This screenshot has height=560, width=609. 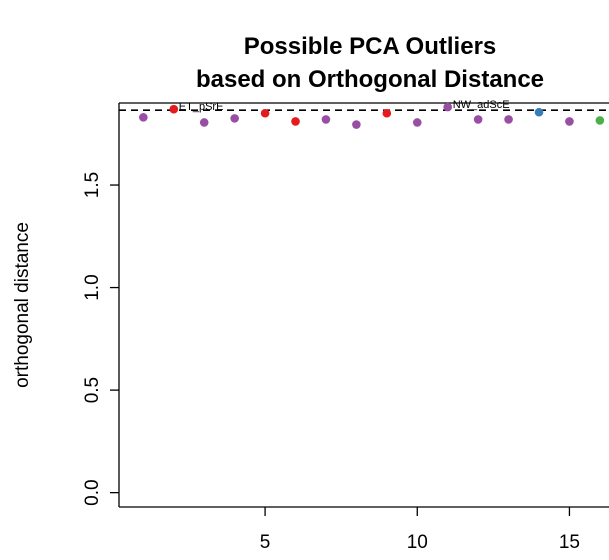 What do you see at coordinates (22, 305) in the screenshot?
I see `y-axis-label: orthogonal distance` at bounding box center [22, 305].